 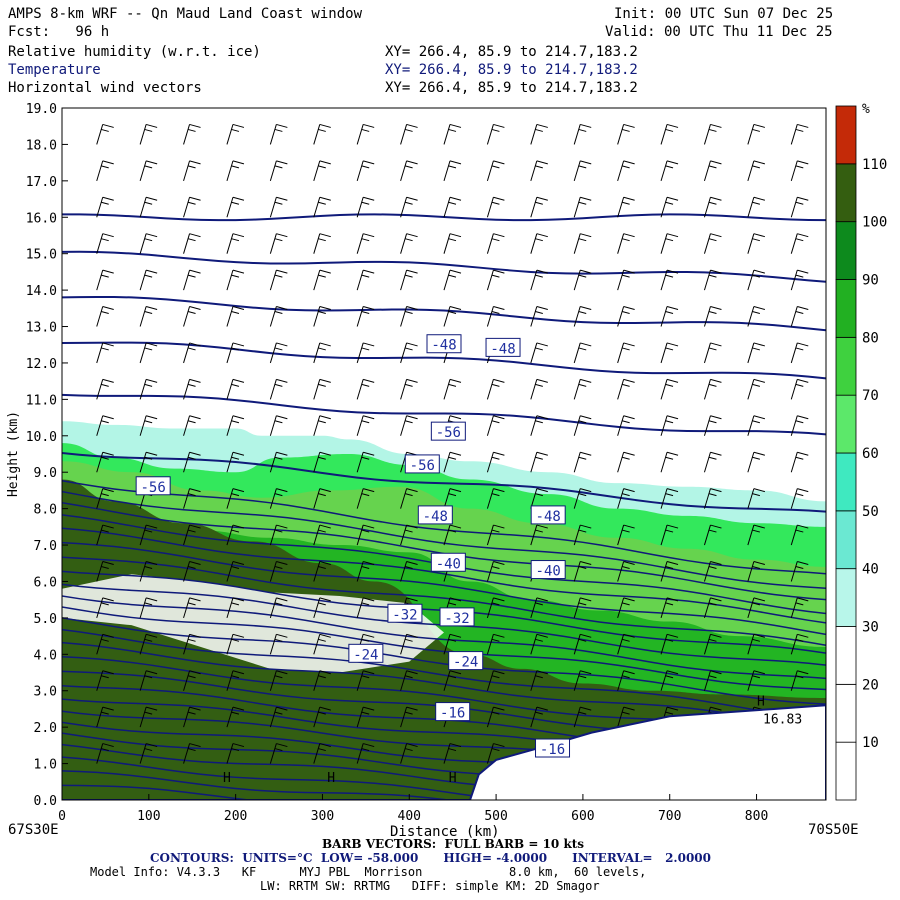 I want to click on valid-time: Valid: 00 UTC Thu 11 Dec 25, so click(x=719, y=32).